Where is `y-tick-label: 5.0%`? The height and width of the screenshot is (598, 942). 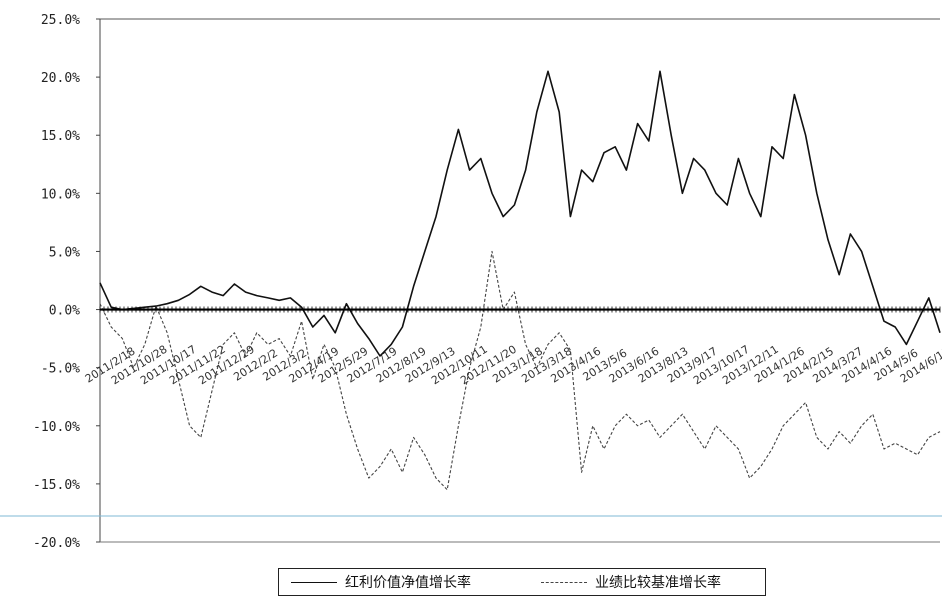
y-tick-label: 5.0% is located at coordinates (64, 252).